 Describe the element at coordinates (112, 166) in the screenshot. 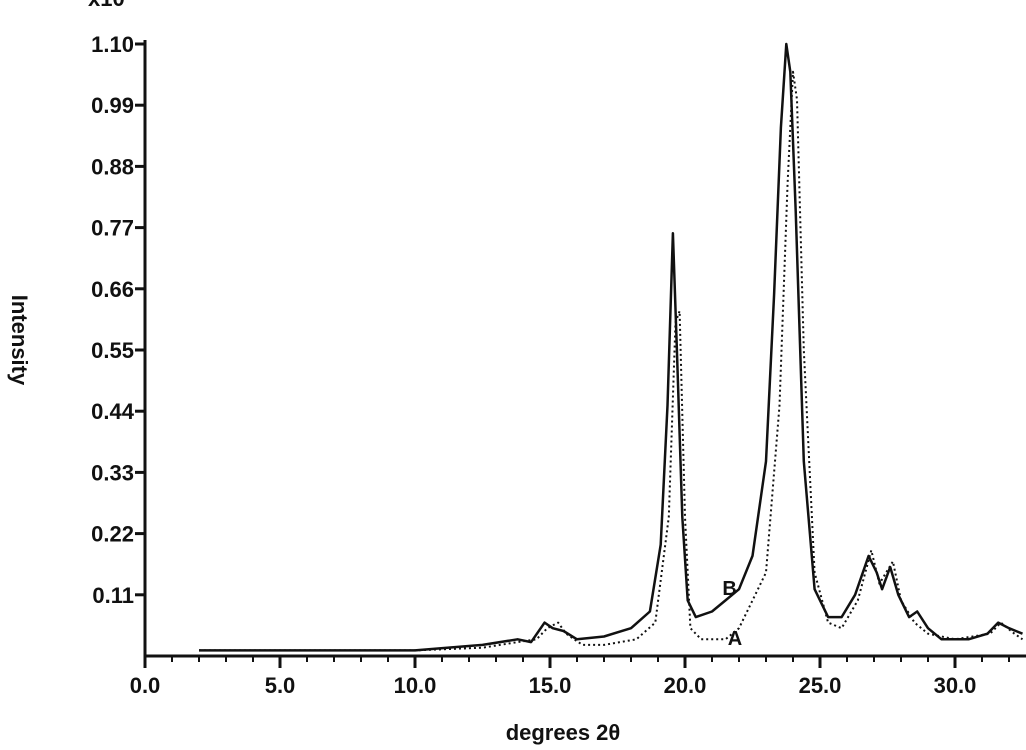

I see `y-tick-label: 0.88` at that location.